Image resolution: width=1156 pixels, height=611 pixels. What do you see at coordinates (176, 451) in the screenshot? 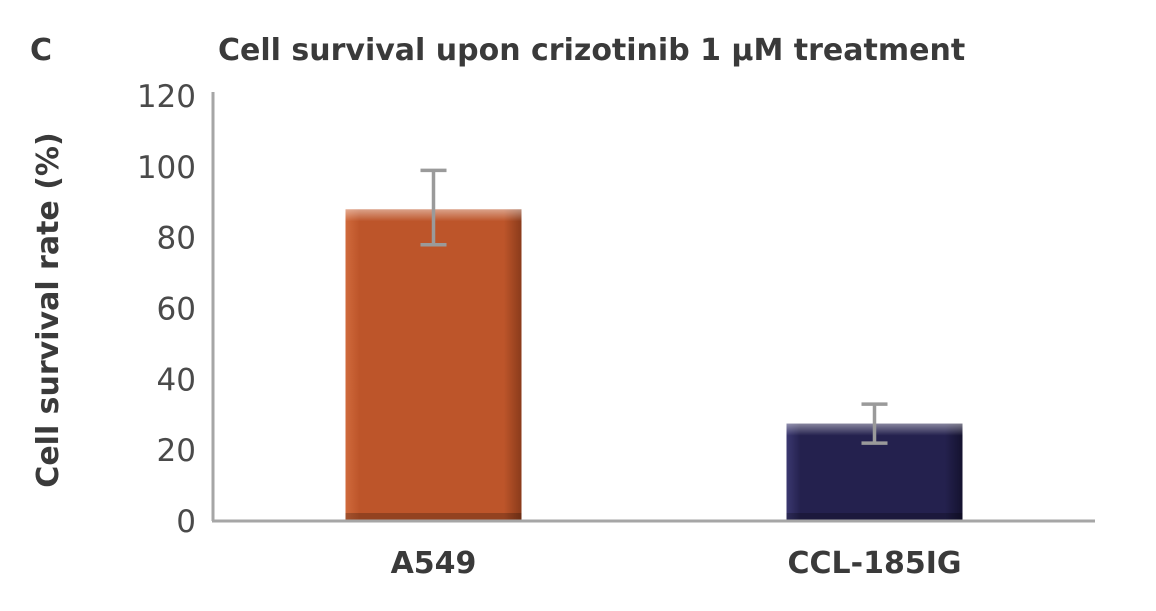
I see `y-tick-label: 20` at bounding box center [176, 451].